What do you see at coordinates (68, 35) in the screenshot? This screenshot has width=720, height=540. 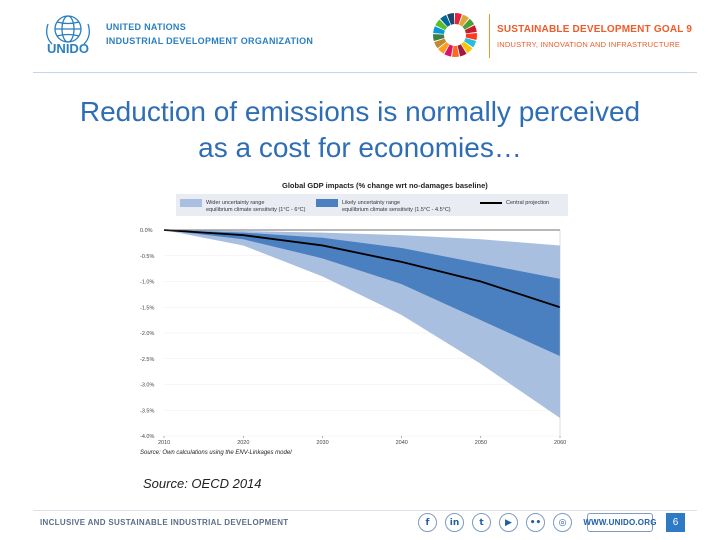 I see `unido-logo: UNIDO` at bounding box center [68, 35].